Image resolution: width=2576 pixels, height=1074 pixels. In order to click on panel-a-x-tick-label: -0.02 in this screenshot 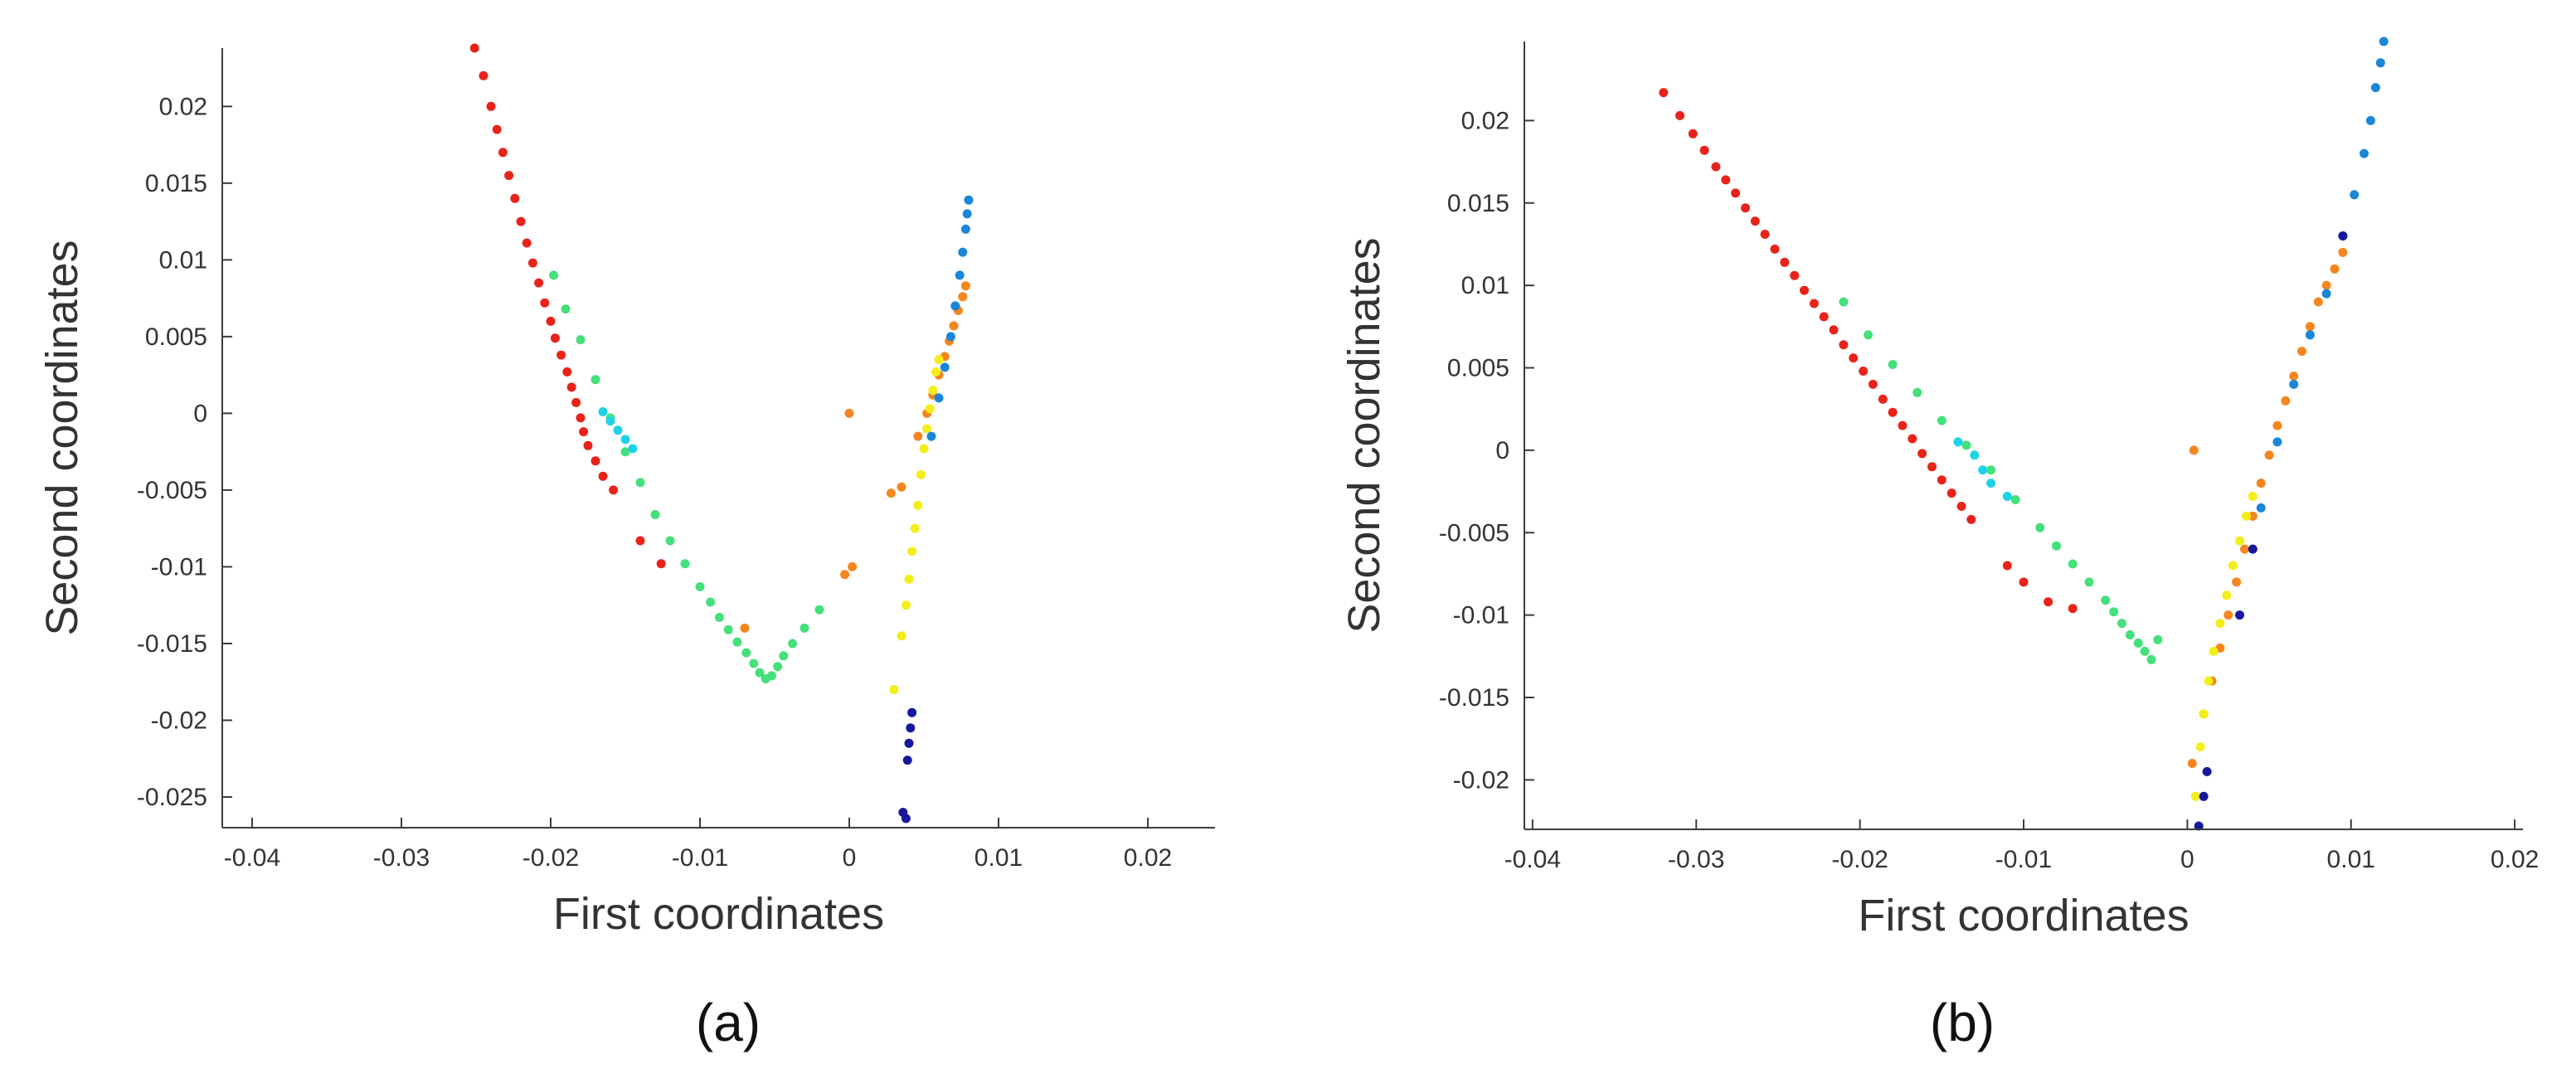, I will do `click(550, 858)`.